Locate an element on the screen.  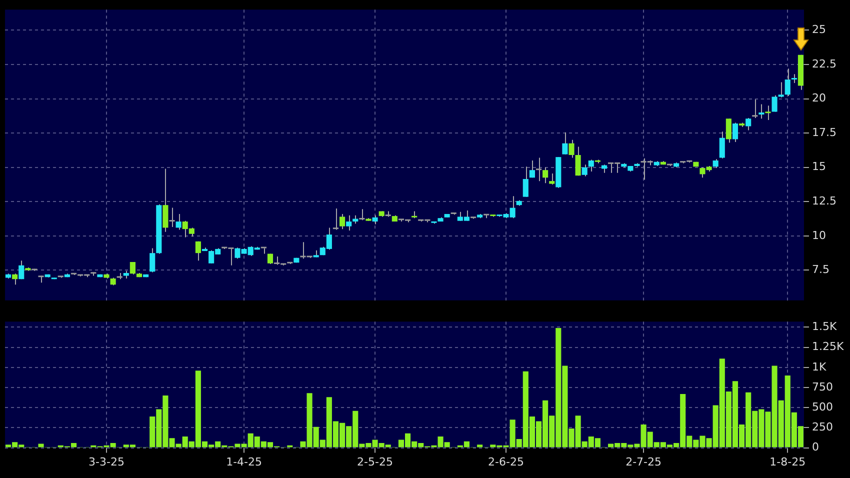
y-tick-label: 500 is located at coordinates (822, 407).